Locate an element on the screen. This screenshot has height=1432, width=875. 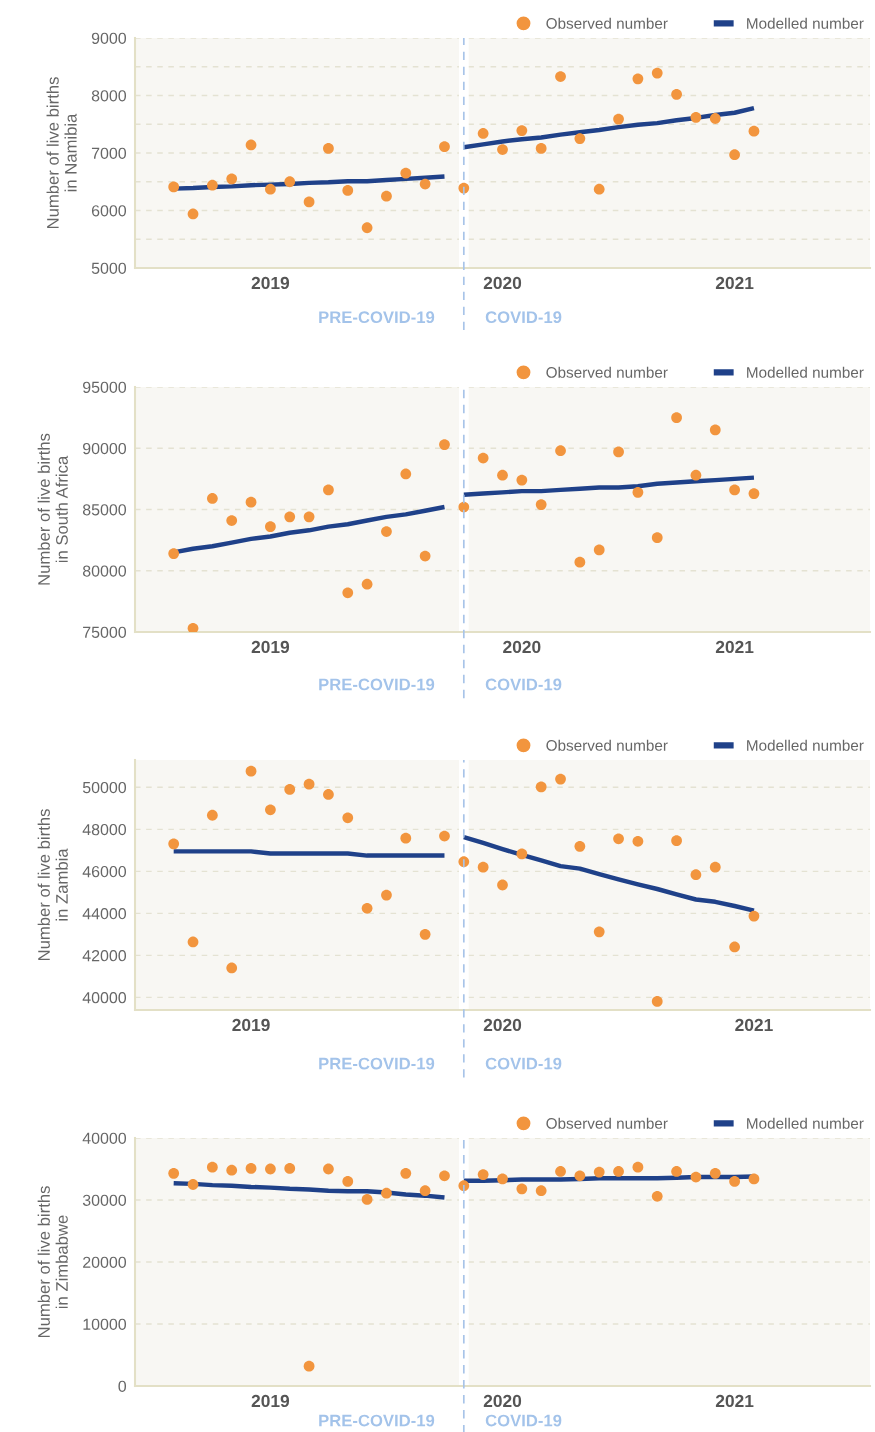
y-tick-label: 0 is located at coordinates (122, 1386).